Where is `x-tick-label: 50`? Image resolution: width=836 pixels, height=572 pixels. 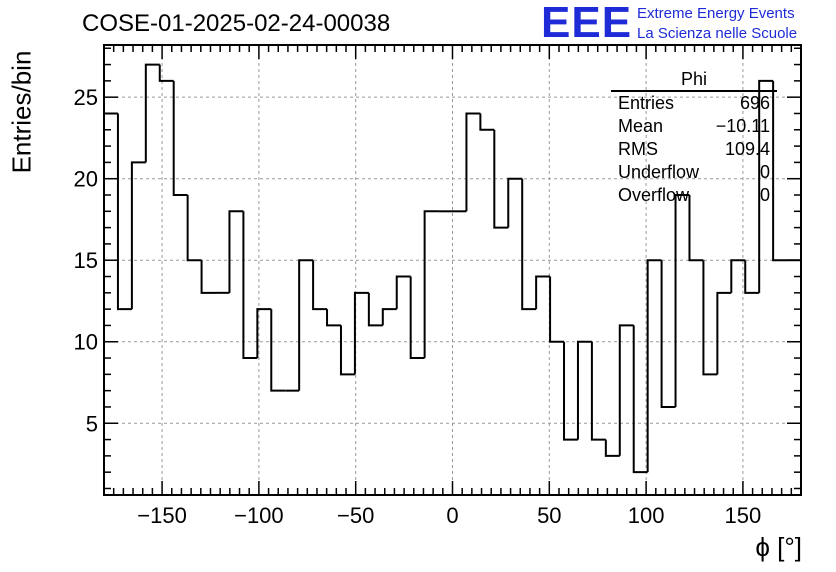 x-tick-label: 50 is located at coordinates (549, 515).